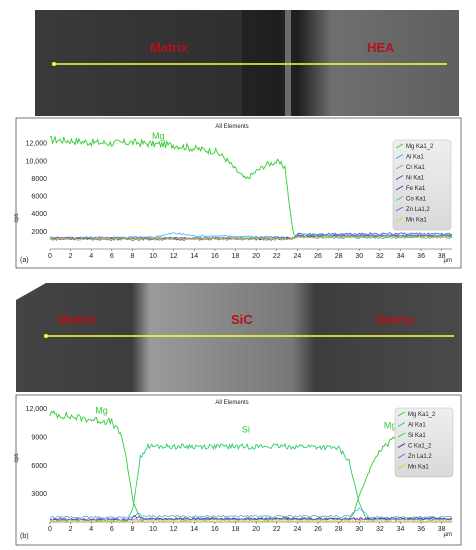 Image resolution: width=476 pixels, height=550 pixels. What do you see at coordinates (77, 319) in the screenshot?
I see `sem-label-matrix-b-left: Matrix` at bounding box center [77, 319].